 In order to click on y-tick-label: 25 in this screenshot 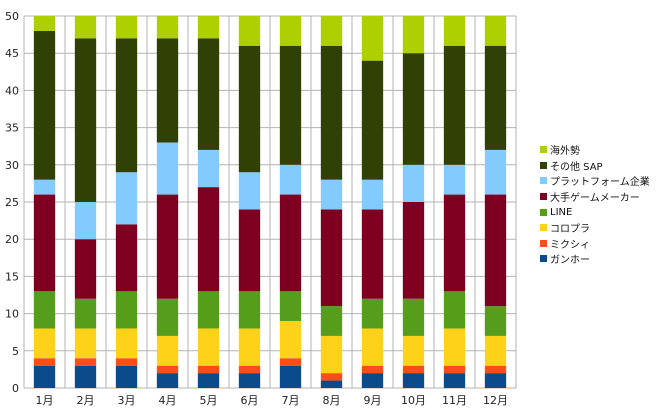, I will do `click(12, 202)`.